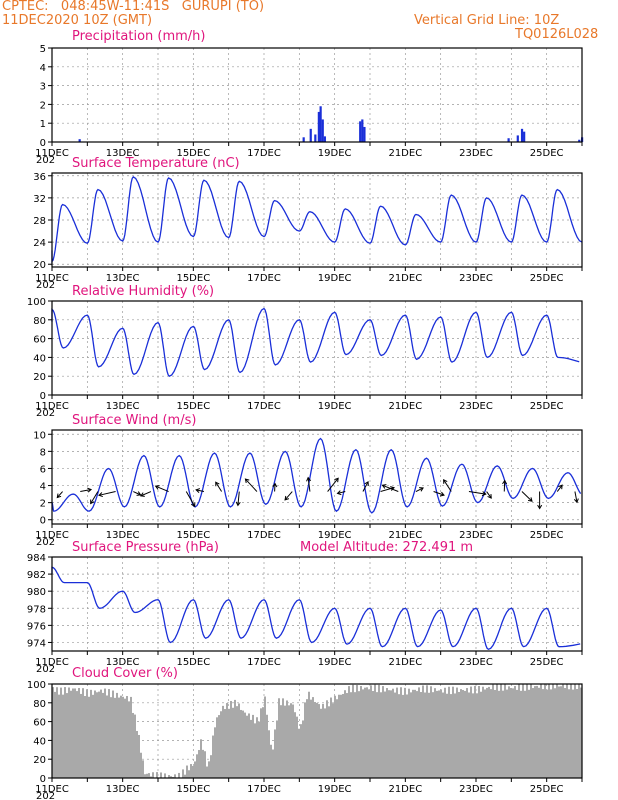 The width and height of the screenshot is (618, 800). Describe the element at coordinates (264, 153) in the screenshot. I see `precip-xtick-label: 17DEC` at that location.